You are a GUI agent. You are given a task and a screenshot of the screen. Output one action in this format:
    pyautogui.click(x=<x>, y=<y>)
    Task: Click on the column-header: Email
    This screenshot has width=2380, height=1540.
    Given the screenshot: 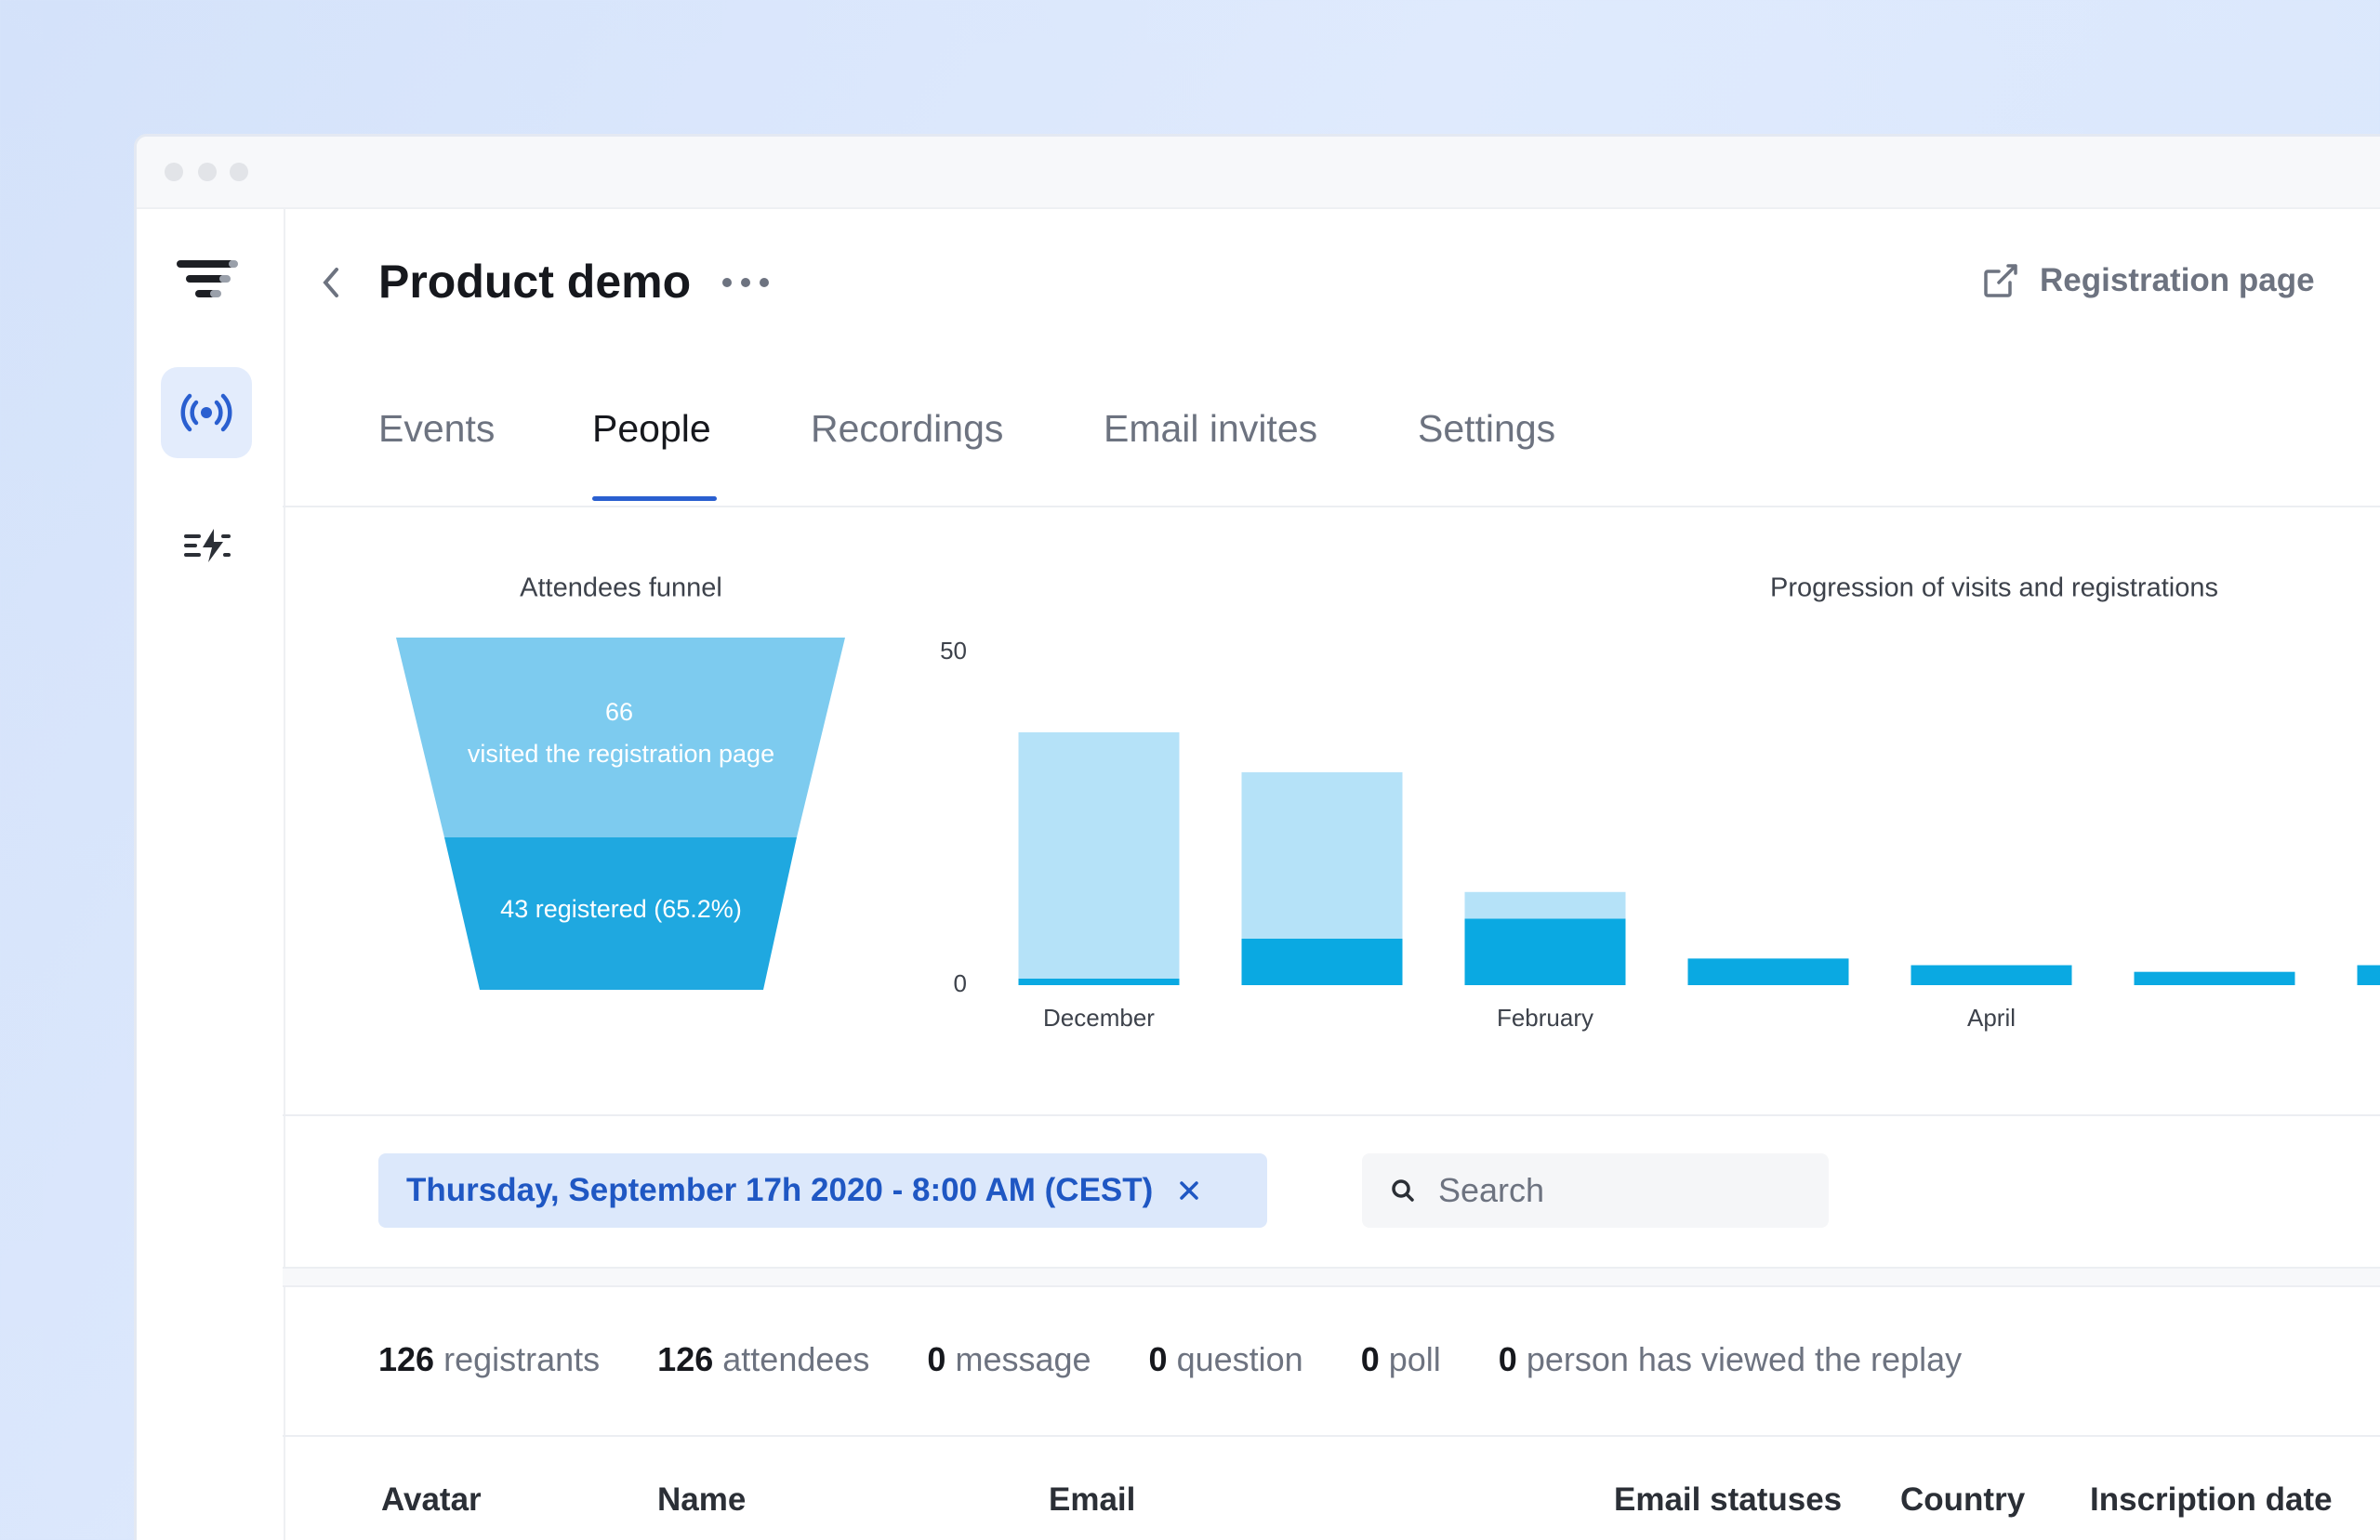 What is the action you would take?
    pyautogui.click(x=1092, y=1499)
    